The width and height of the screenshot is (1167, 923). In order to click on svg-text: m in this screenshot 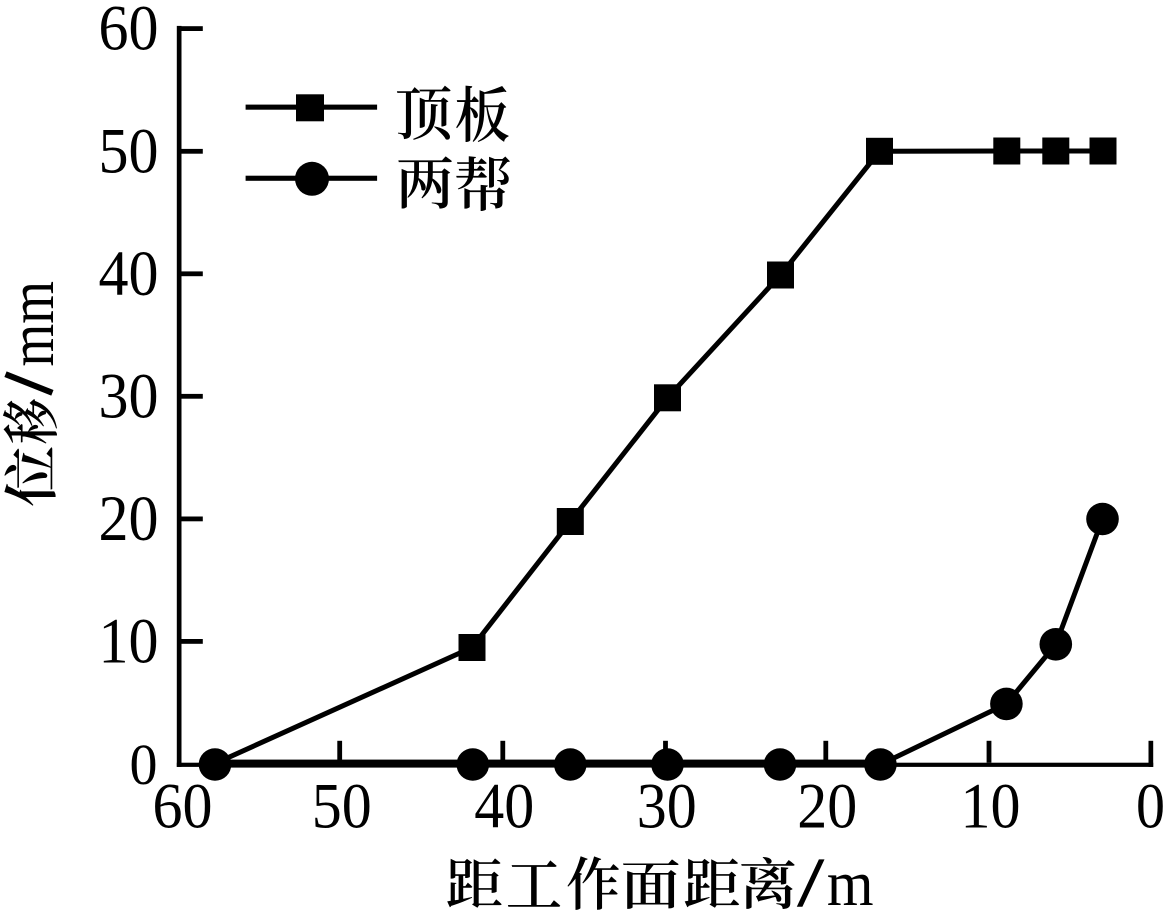, I will do `click(850, 884)`.